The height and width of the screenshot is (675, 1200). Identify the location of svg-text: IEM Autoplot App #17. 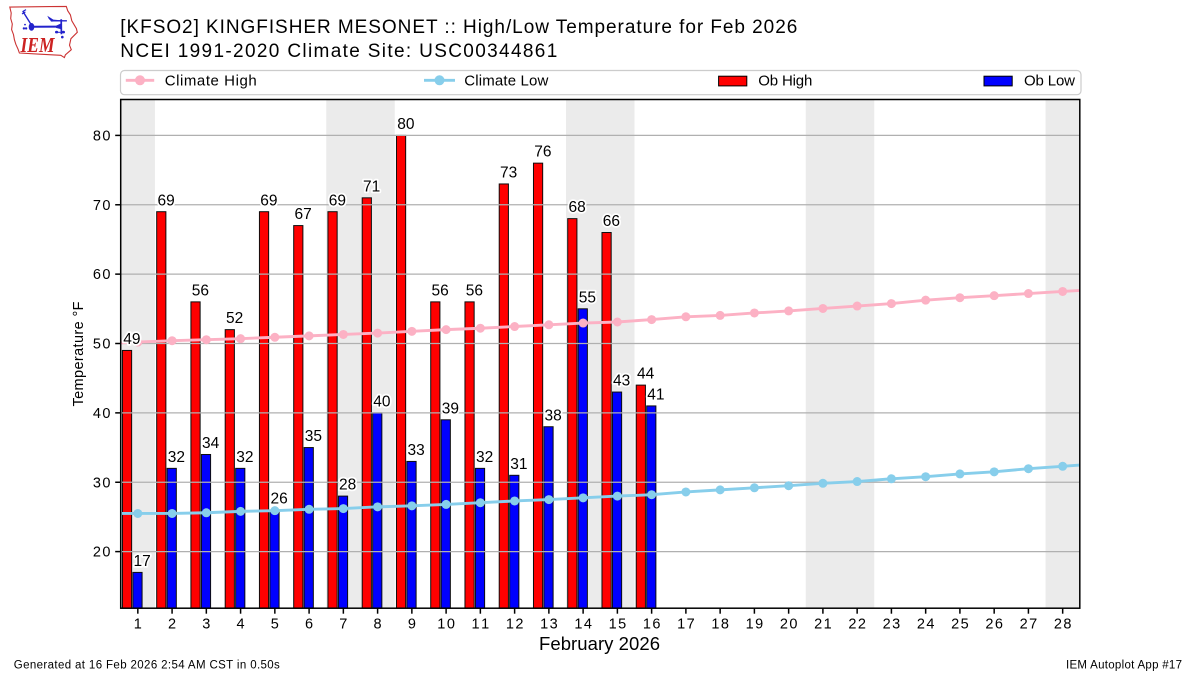
(1124, 666).